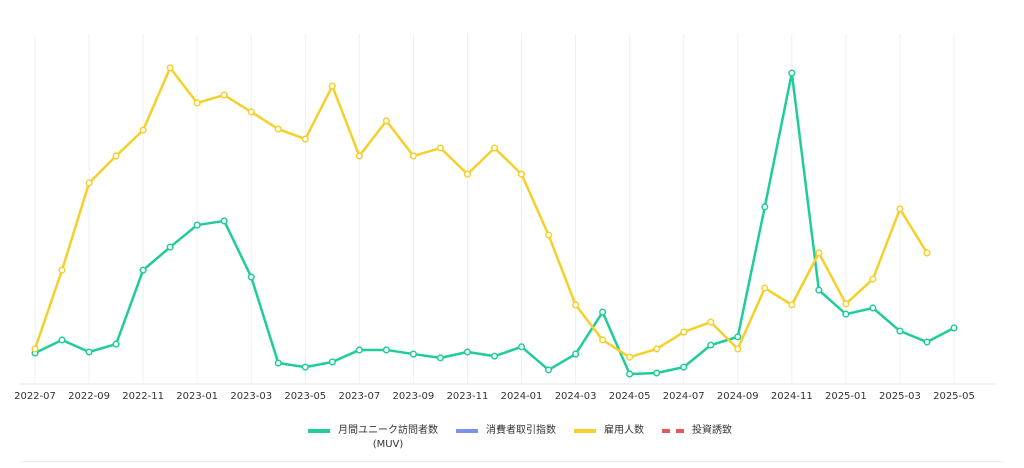 The image size is (1024, 468). What do you see at coordinates (305, 396) in the screenshot?
I see `x-tick-label: 2023-05` at bounding box center [305, 396].